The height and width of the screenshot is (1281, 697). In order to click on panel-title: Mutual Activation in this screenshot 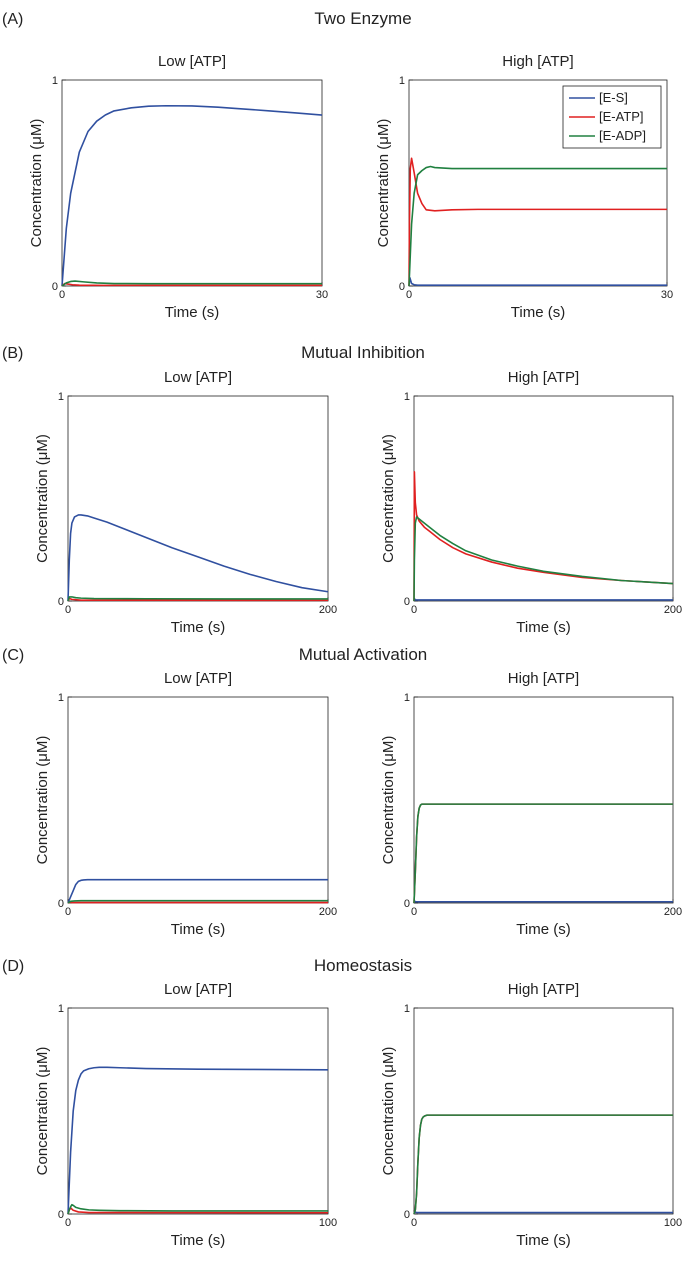, I will do `click(363, 654)`.